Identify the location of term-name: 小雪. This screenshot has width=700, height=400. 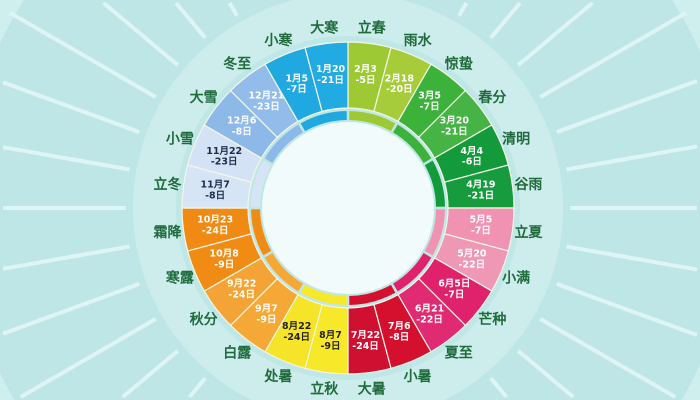
(180, 138).